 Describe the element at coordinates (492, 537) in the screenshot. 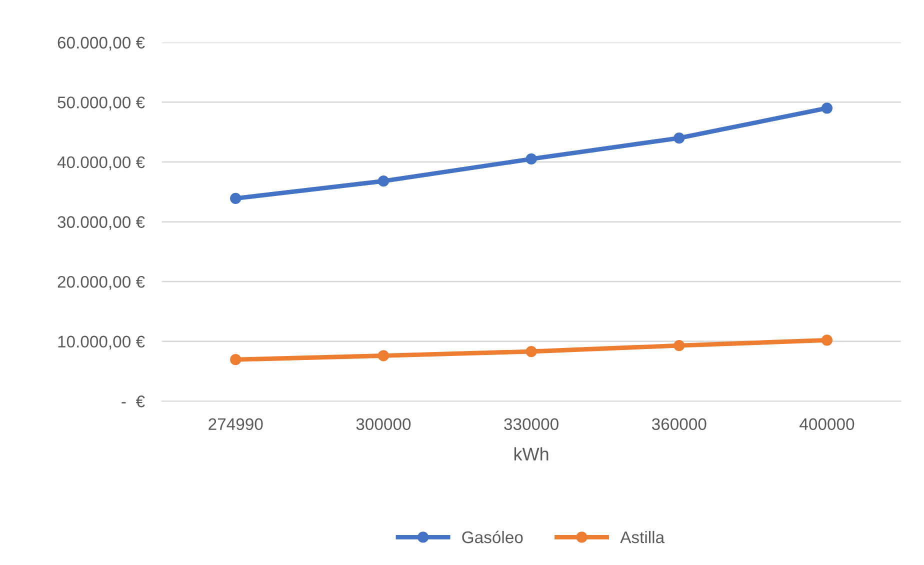

I see `legend-label: Gasóleo` at that location.